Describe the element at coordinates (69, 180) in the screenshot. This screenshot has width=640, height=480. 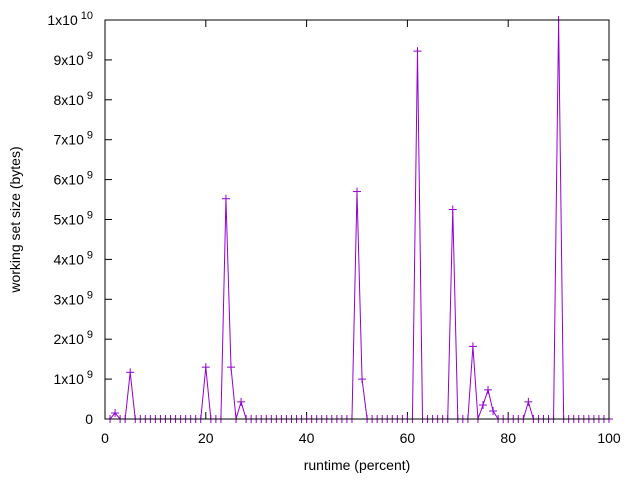
I see `y-tick-mantissa: 6x10` at that location.